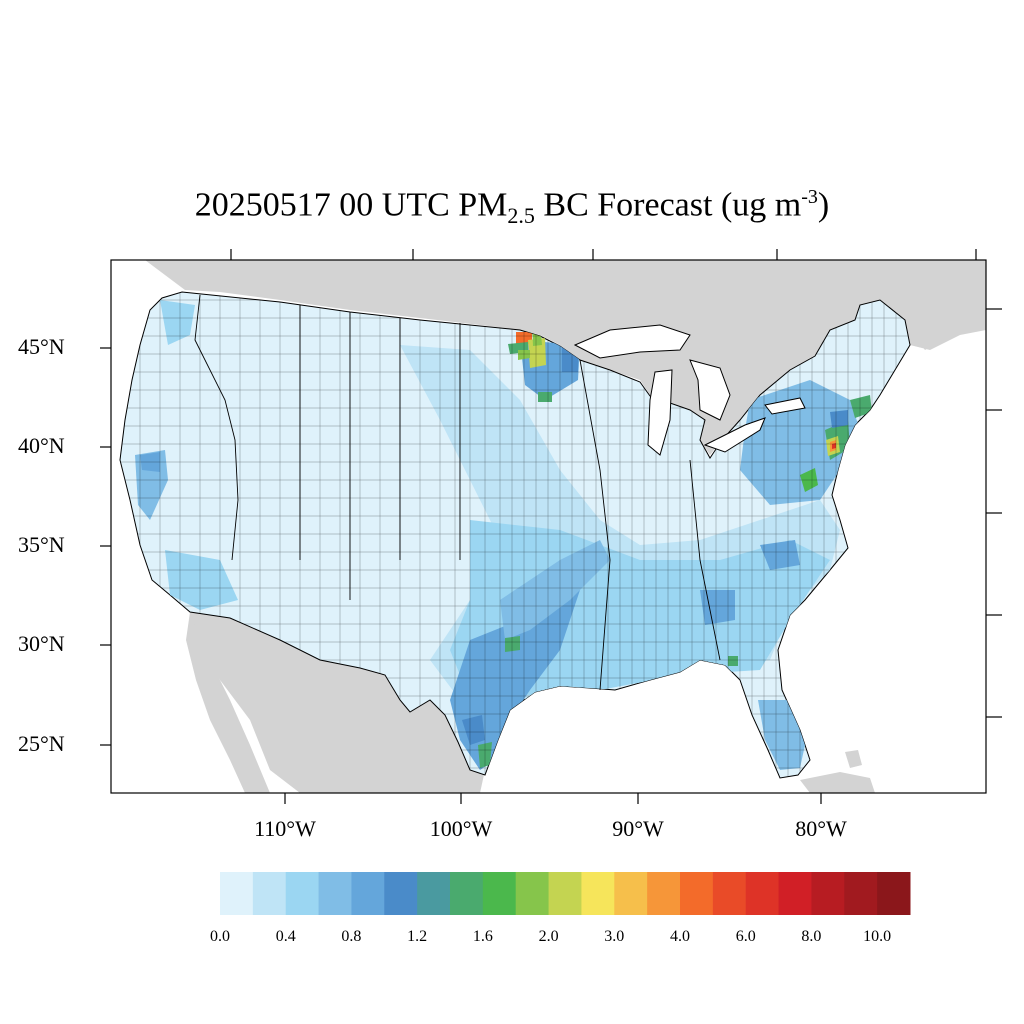 The width and height of the screenshot is (1024, 1024). What do you see at coordinates (351, 936) in the screenshot?
I see `colorbar-label: 0.8` at bounding box center [351, 936].